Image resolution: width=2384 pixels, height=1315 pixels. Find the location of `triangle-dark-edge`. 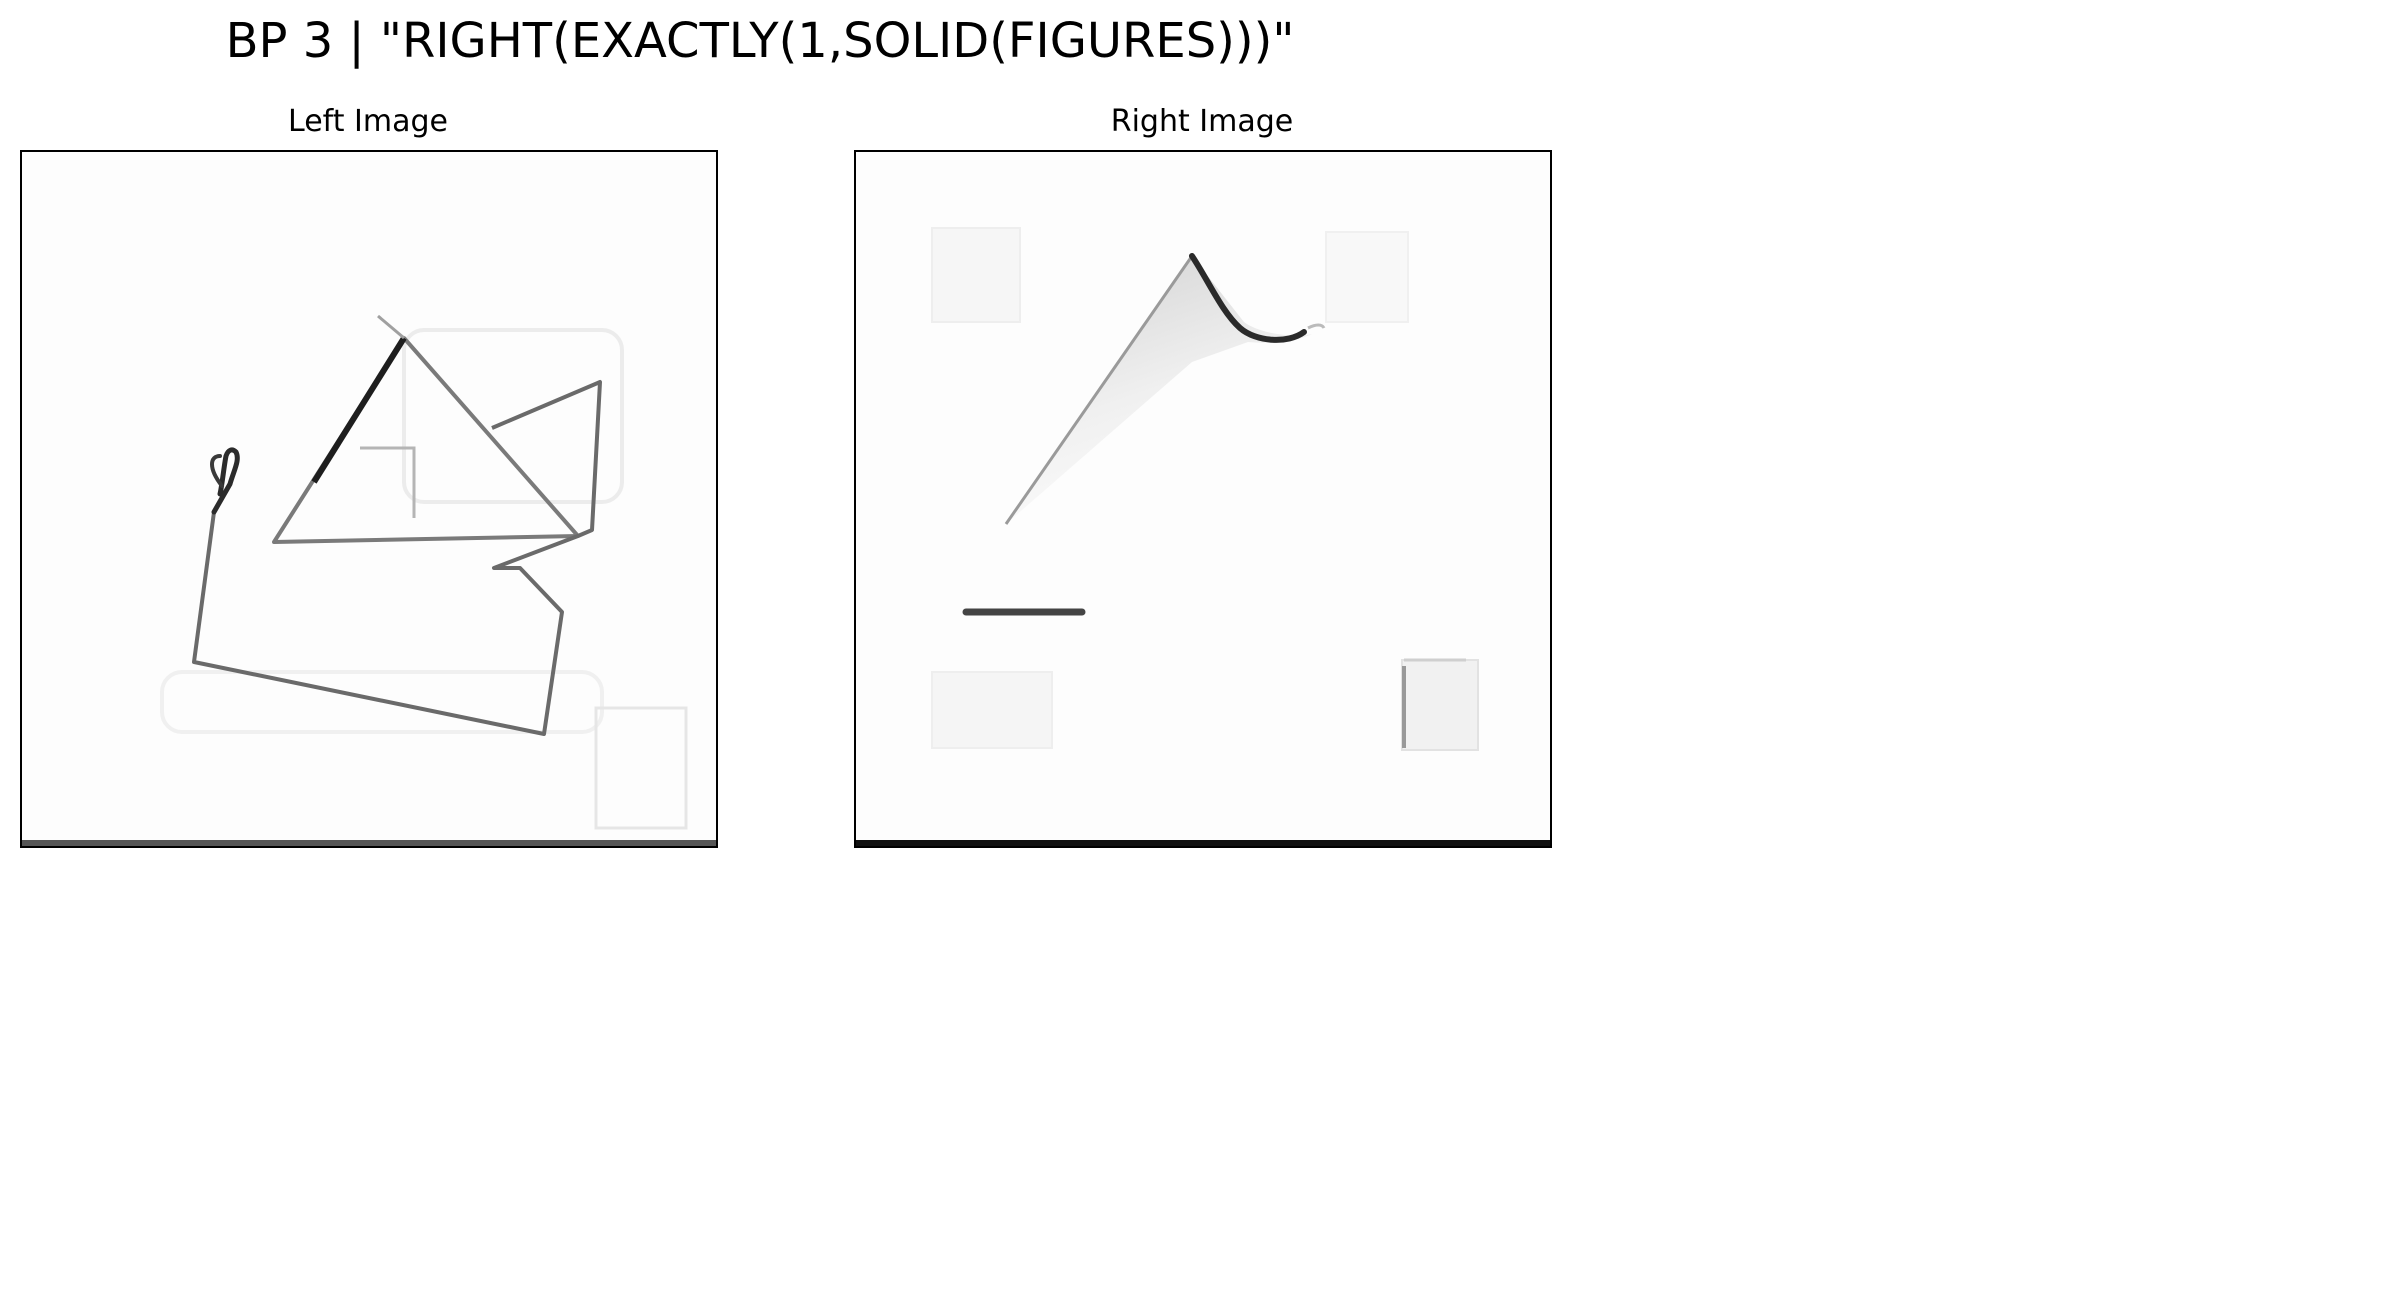

triangle-dark-edge is located at coordinates (359, 410).